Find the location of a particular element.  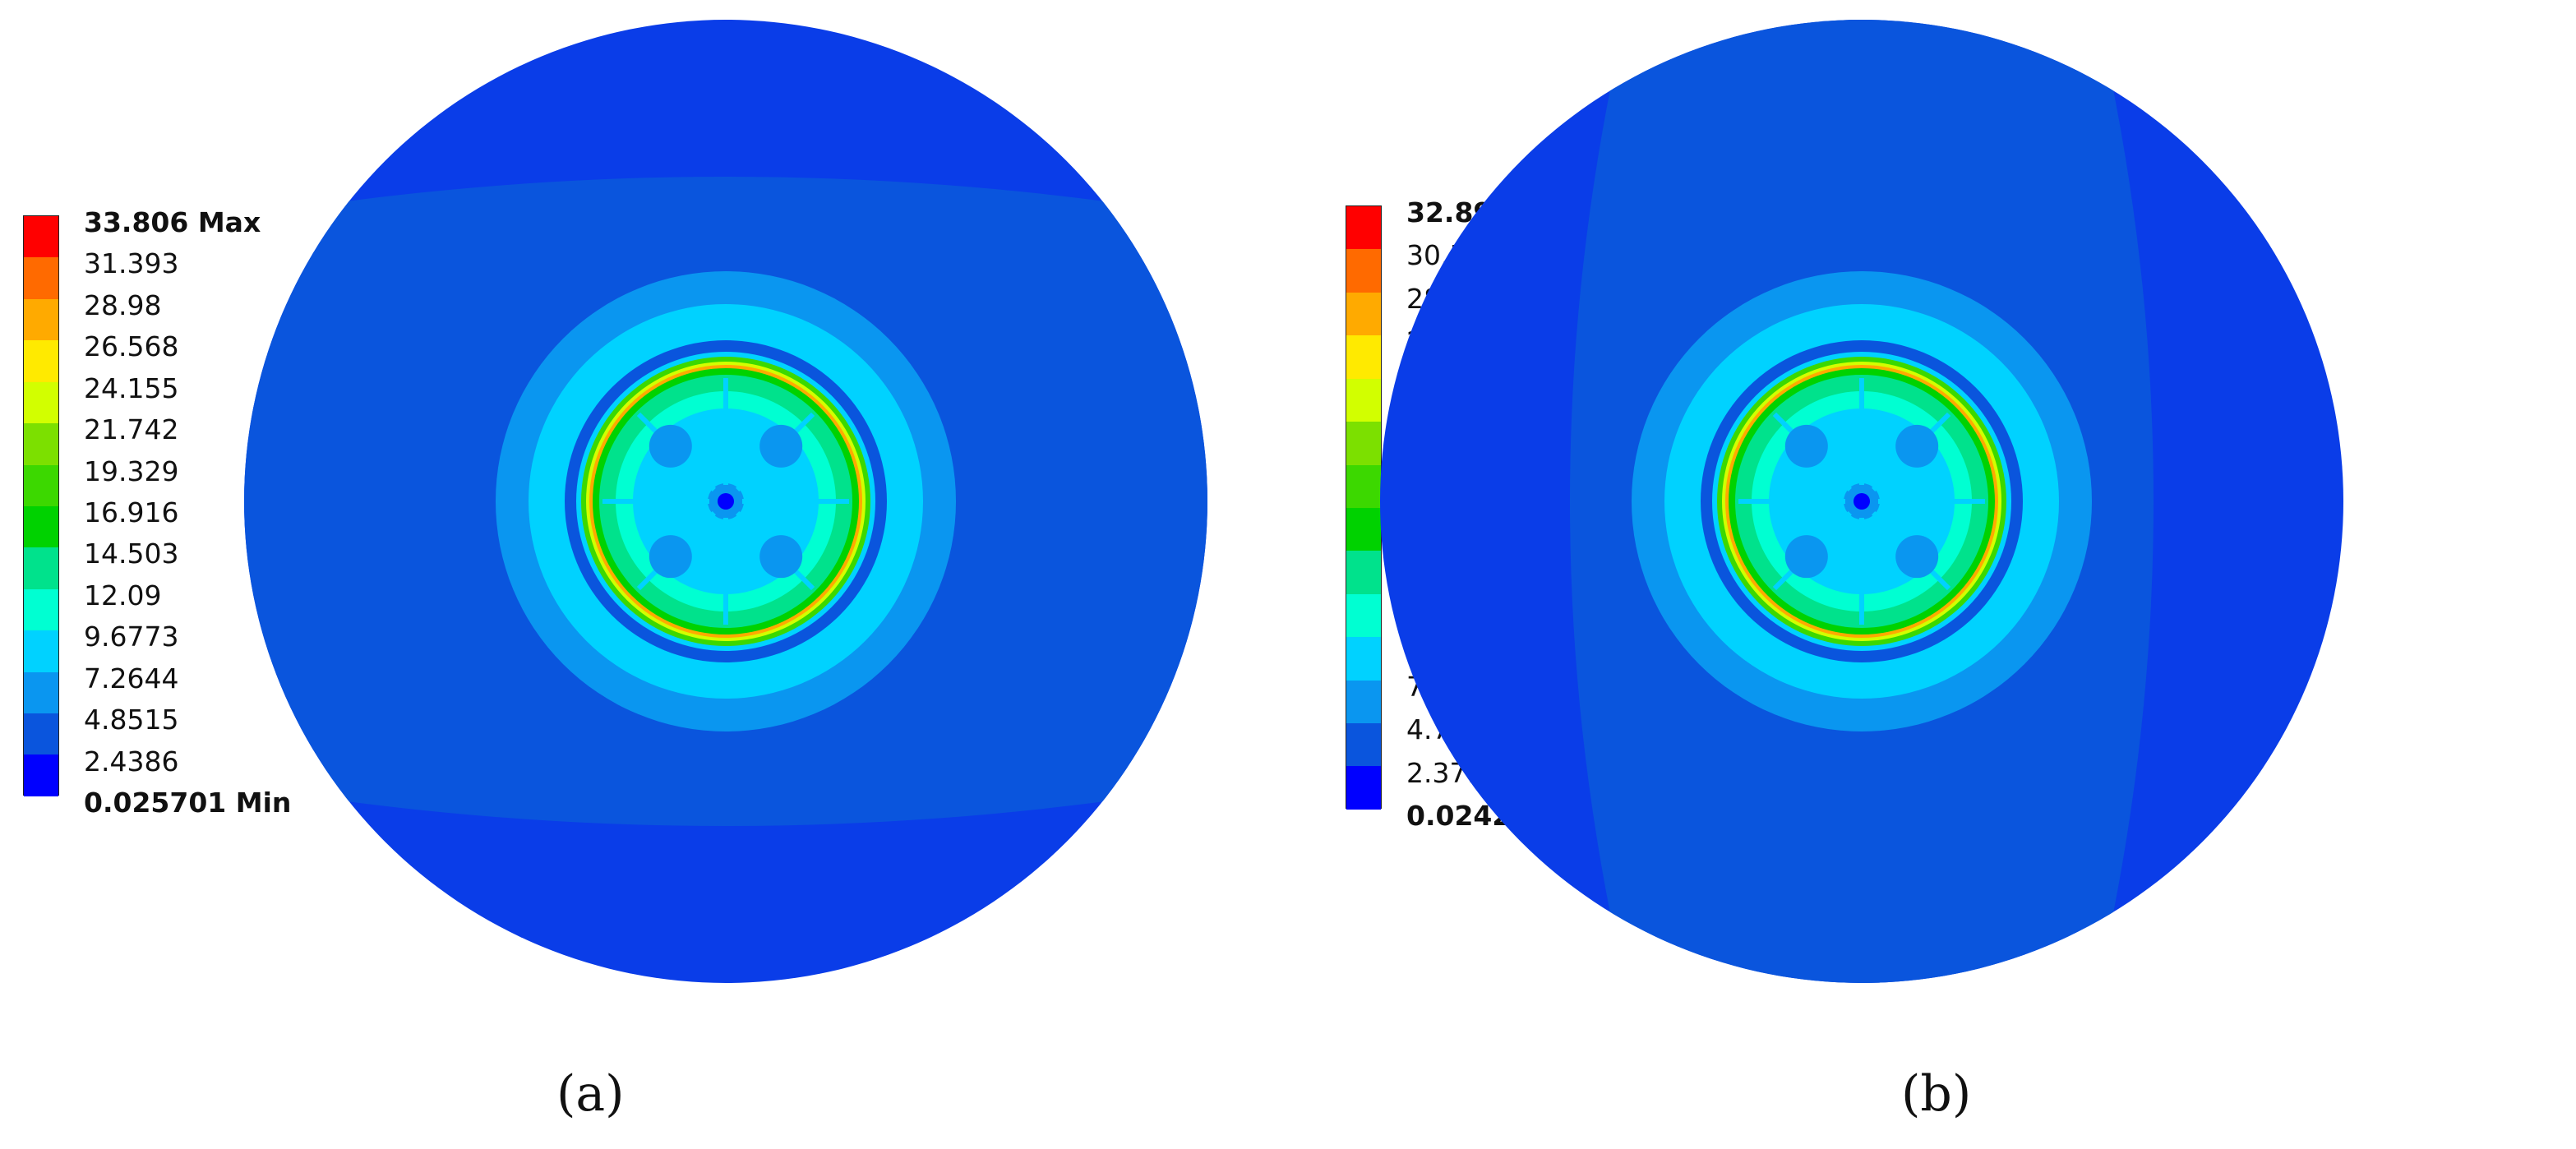

legend-level-label: 31.393 is located at coordinates (131, 263).